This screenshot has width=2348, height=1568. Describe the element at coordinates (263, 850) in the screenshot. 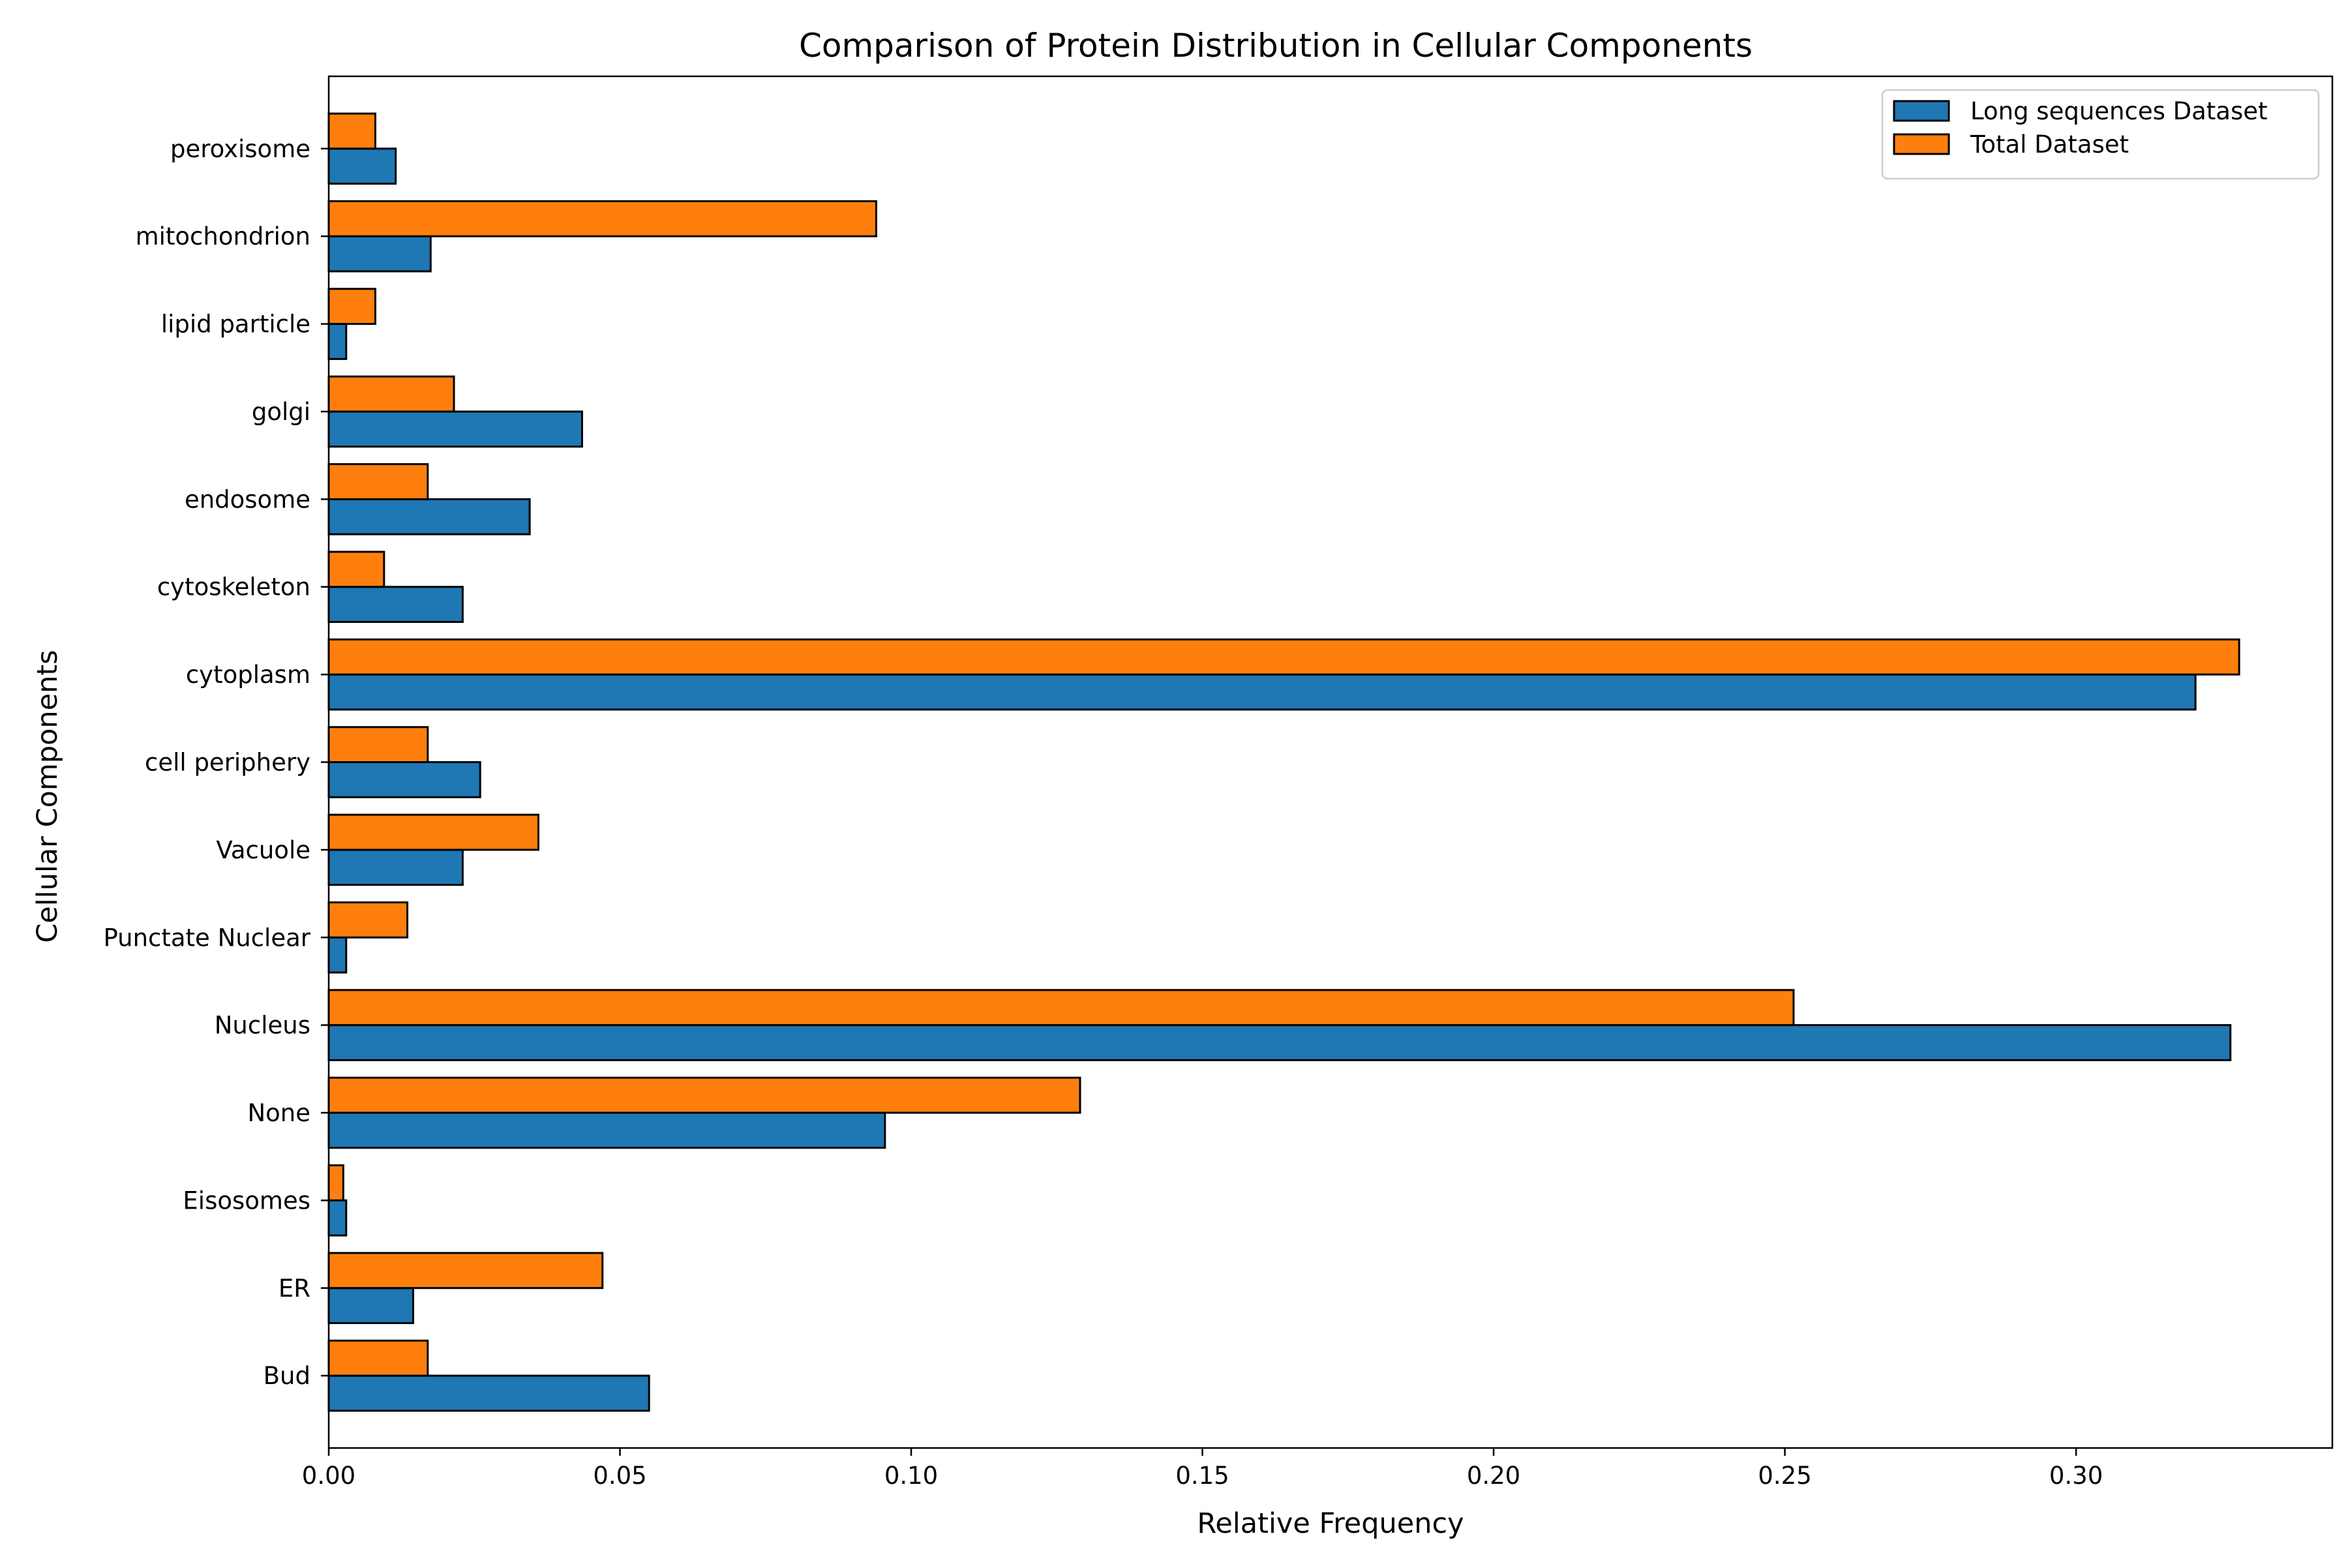

I see `y-tick-label-6: Vacuole` at that location.